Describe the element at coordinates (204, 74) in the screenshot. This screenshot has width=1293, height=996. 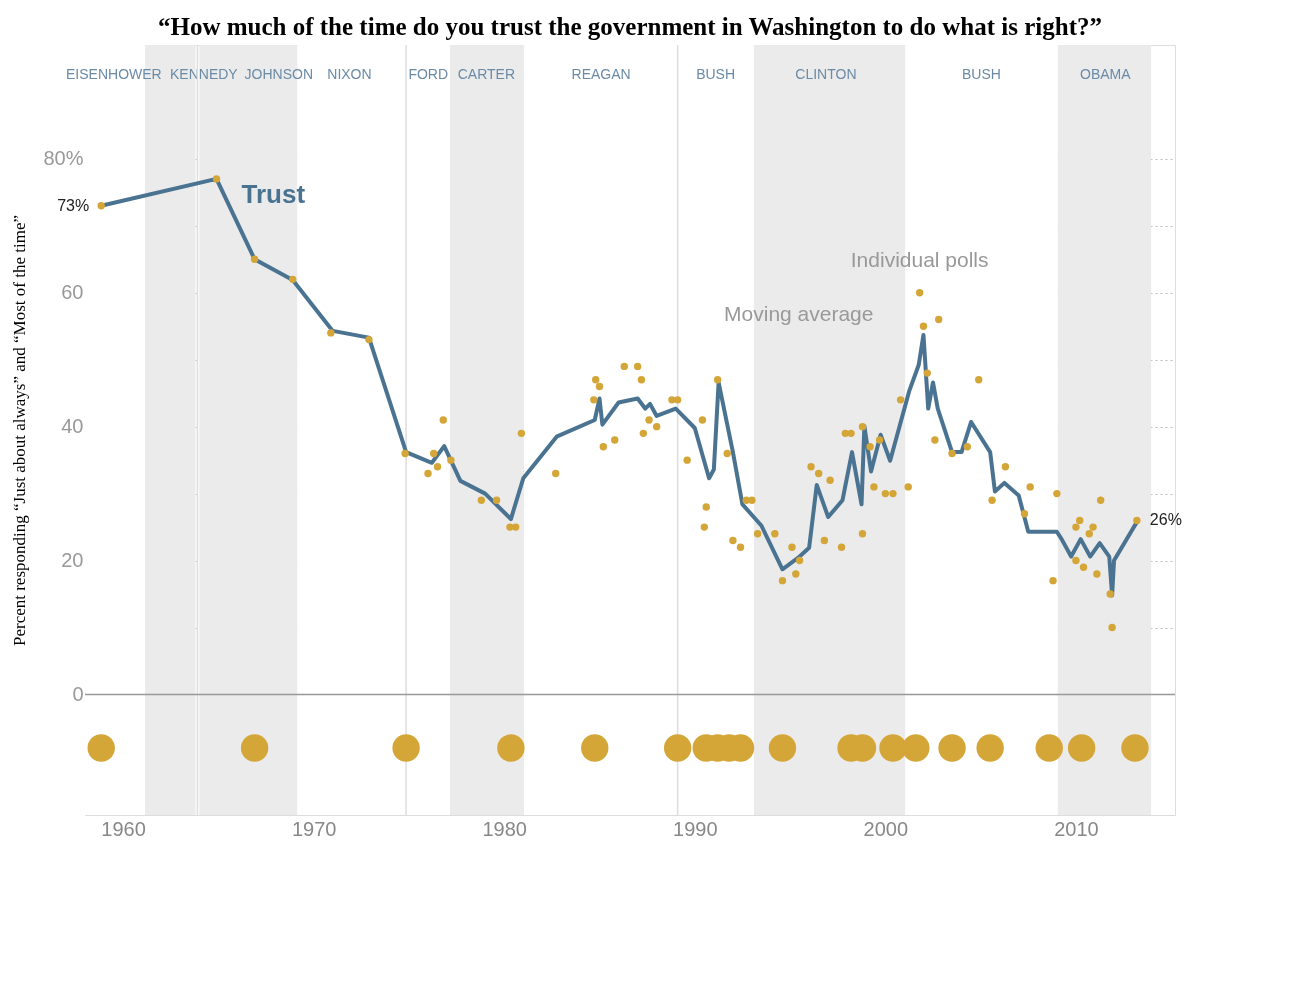
I see `band-label: KENNEDY` at that location.